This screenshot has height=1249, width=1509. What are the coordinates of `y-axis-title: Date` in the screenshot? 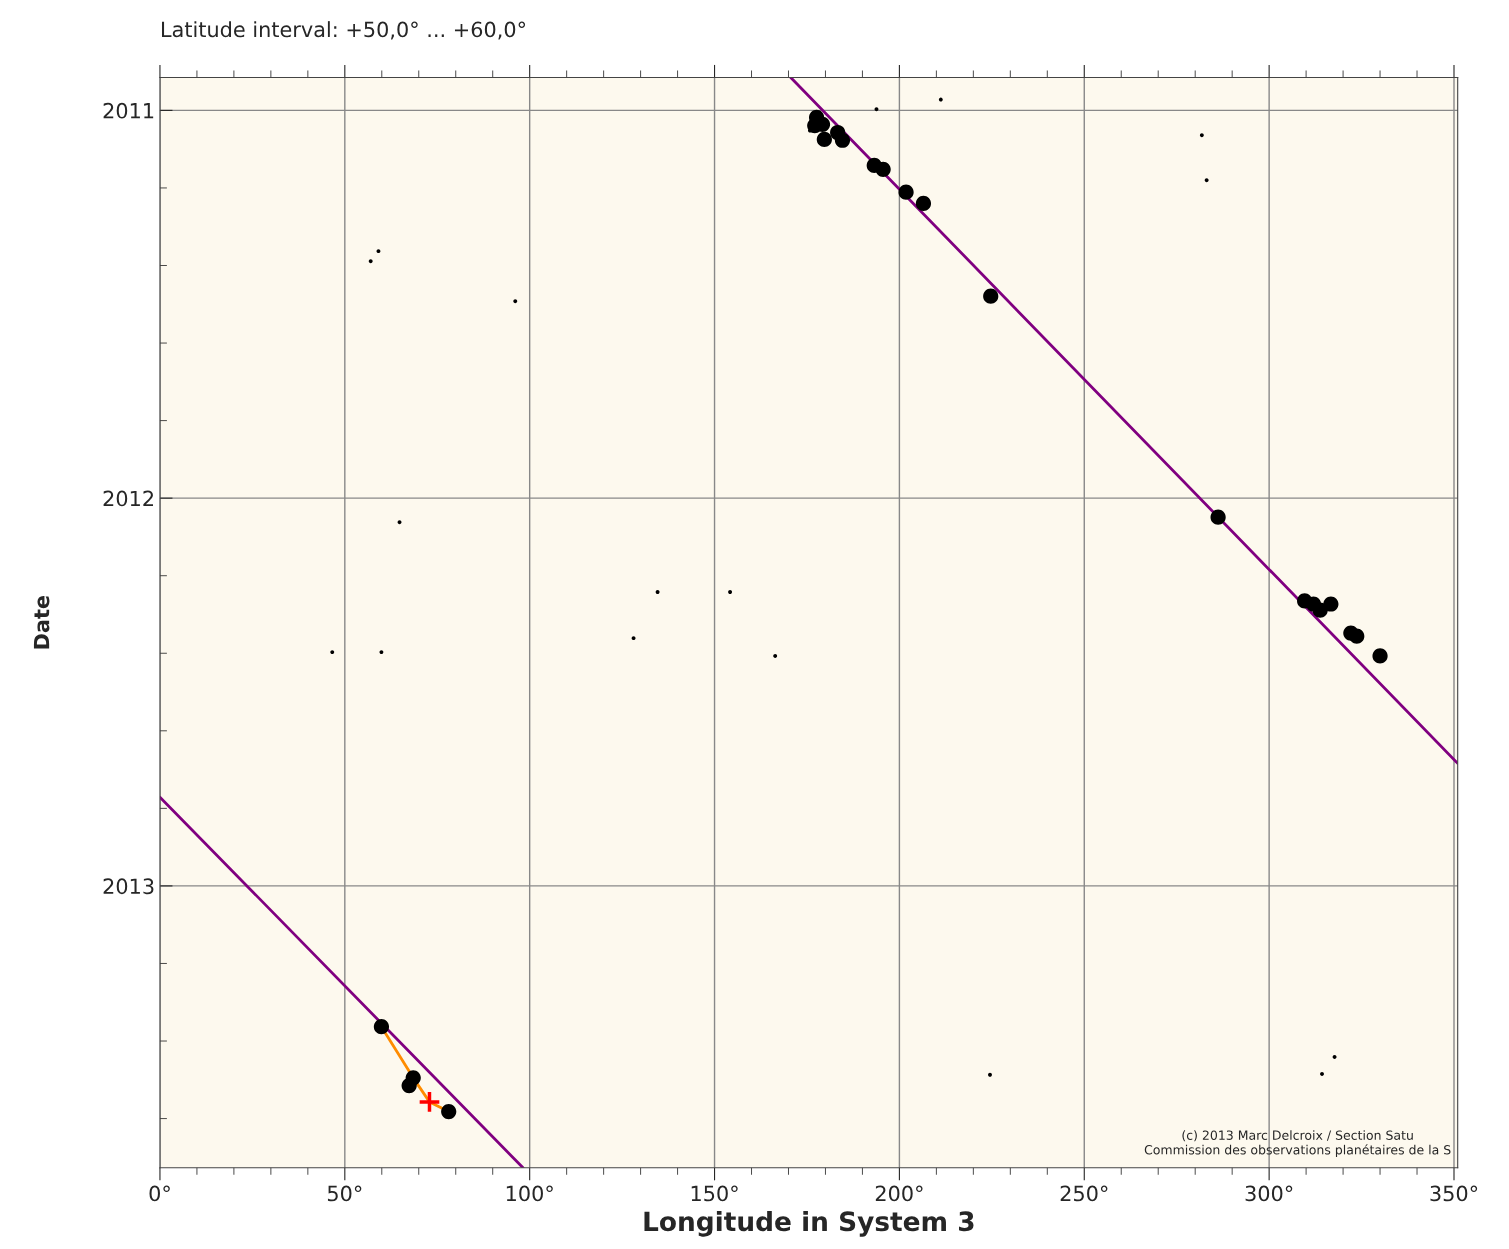 It's located at (41, 622).